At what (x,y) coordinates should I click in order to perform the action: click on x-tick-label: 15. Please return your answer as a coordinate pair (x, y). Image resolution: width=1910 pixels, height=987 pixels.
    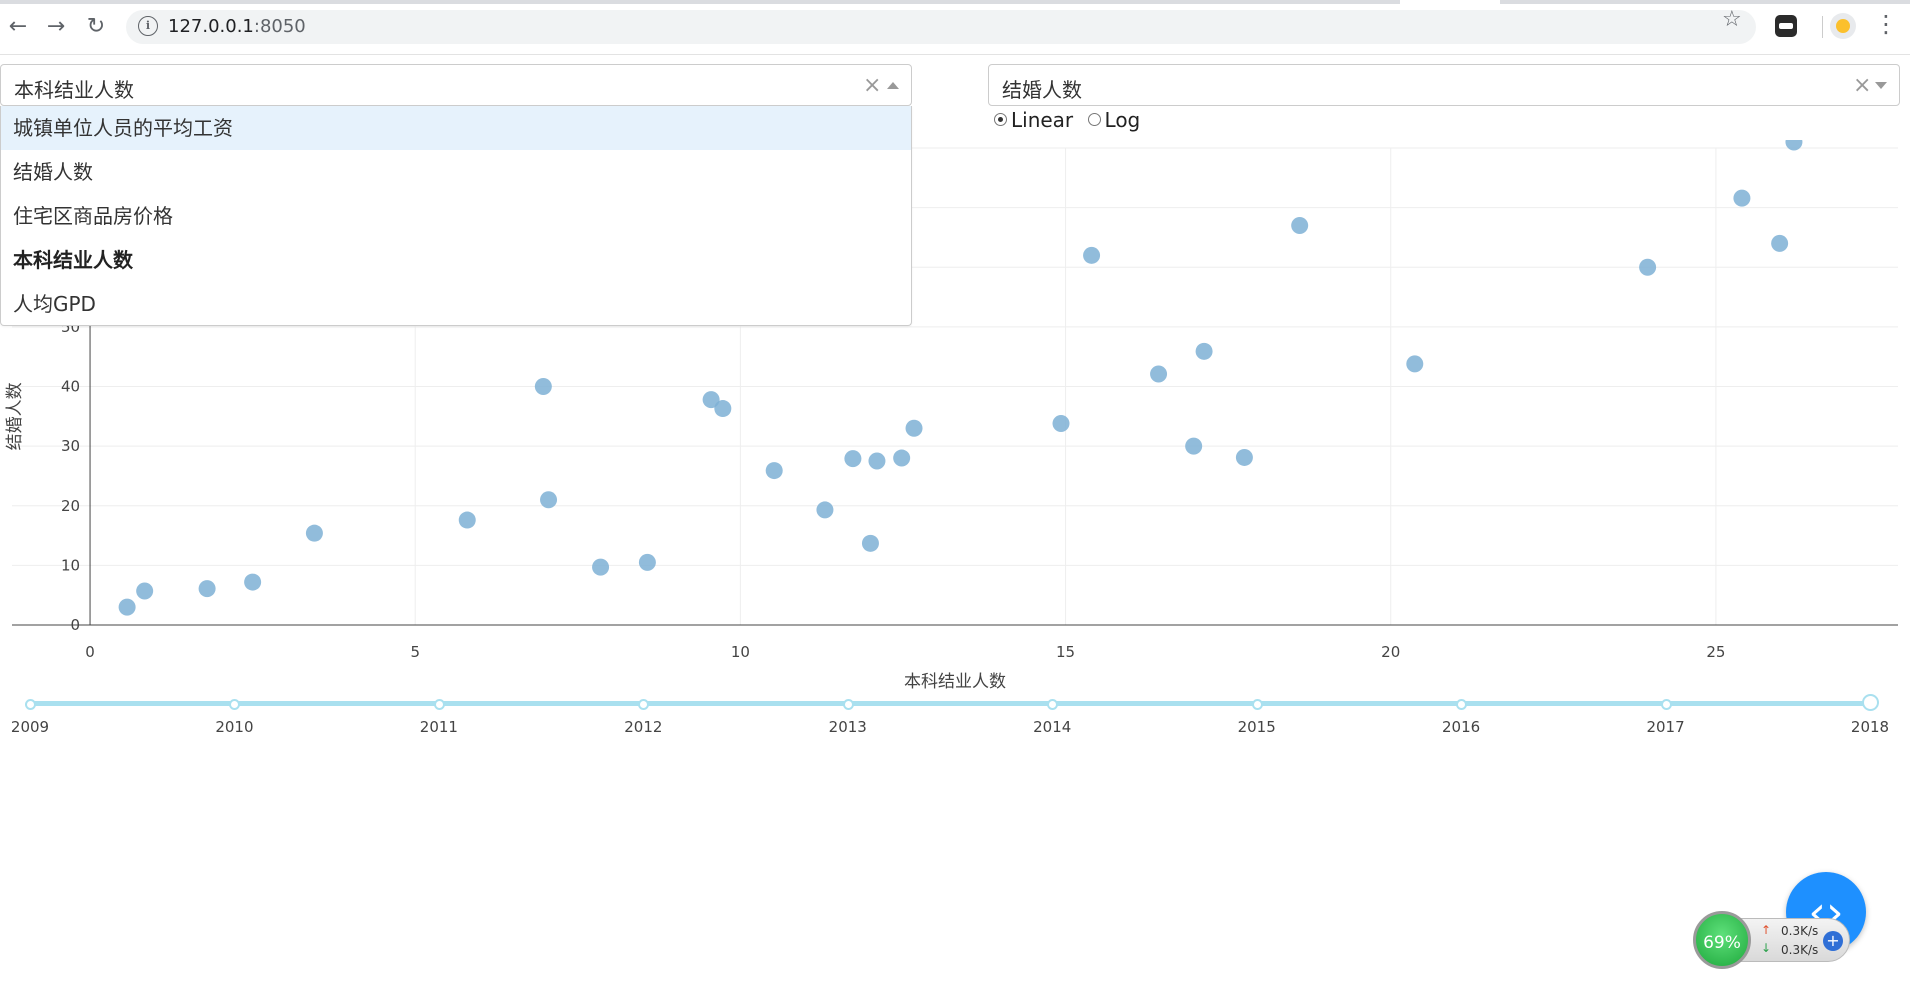
    Looking at the image, I should click on (1065, 652).